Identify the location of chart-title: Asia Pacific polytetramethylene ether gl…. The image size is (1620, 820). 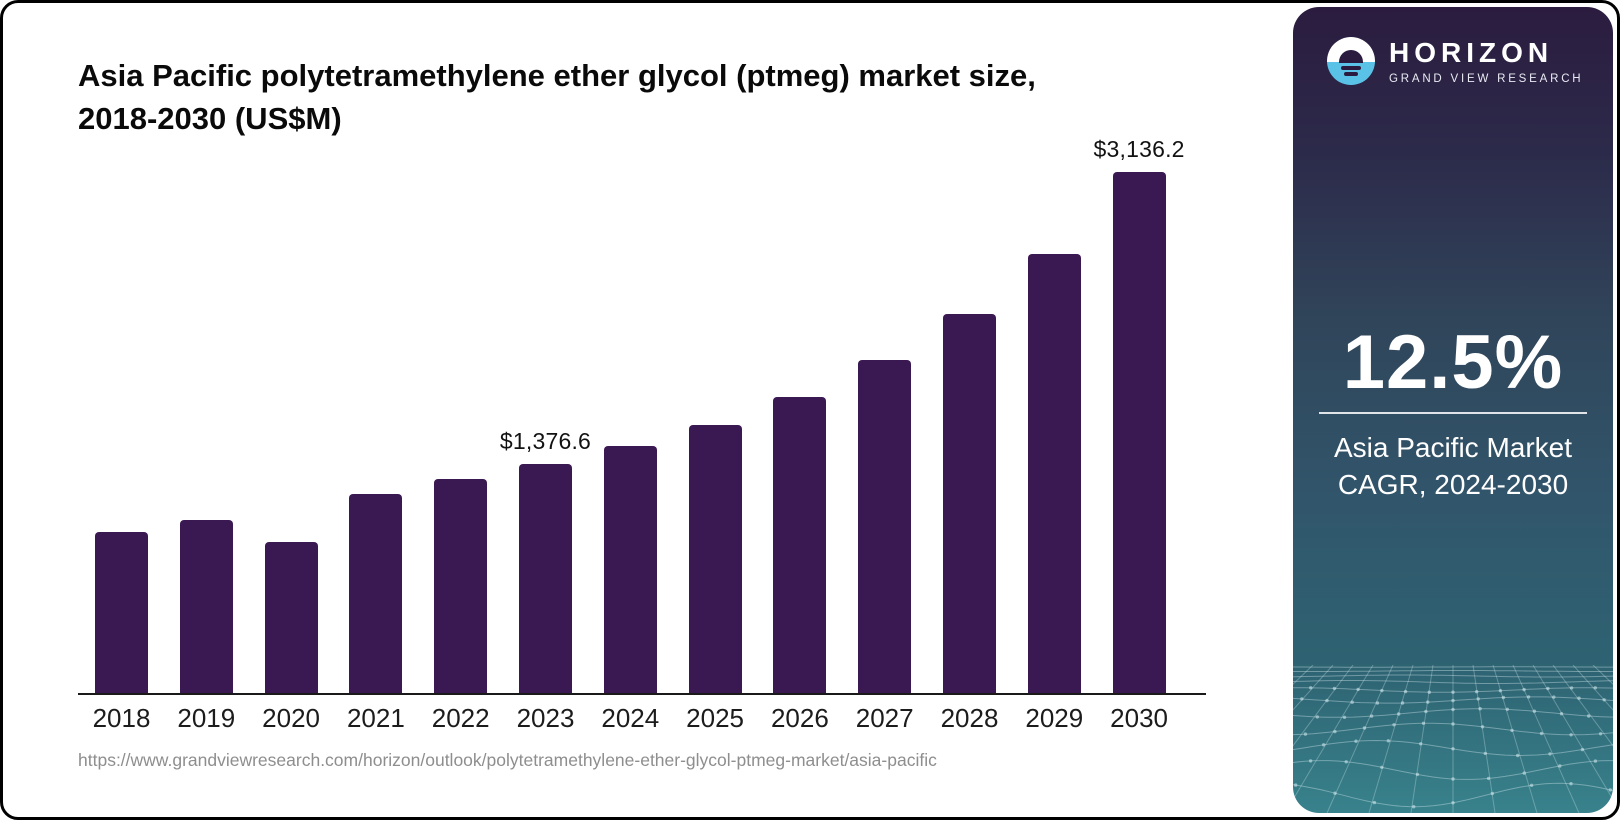
(557, 96).